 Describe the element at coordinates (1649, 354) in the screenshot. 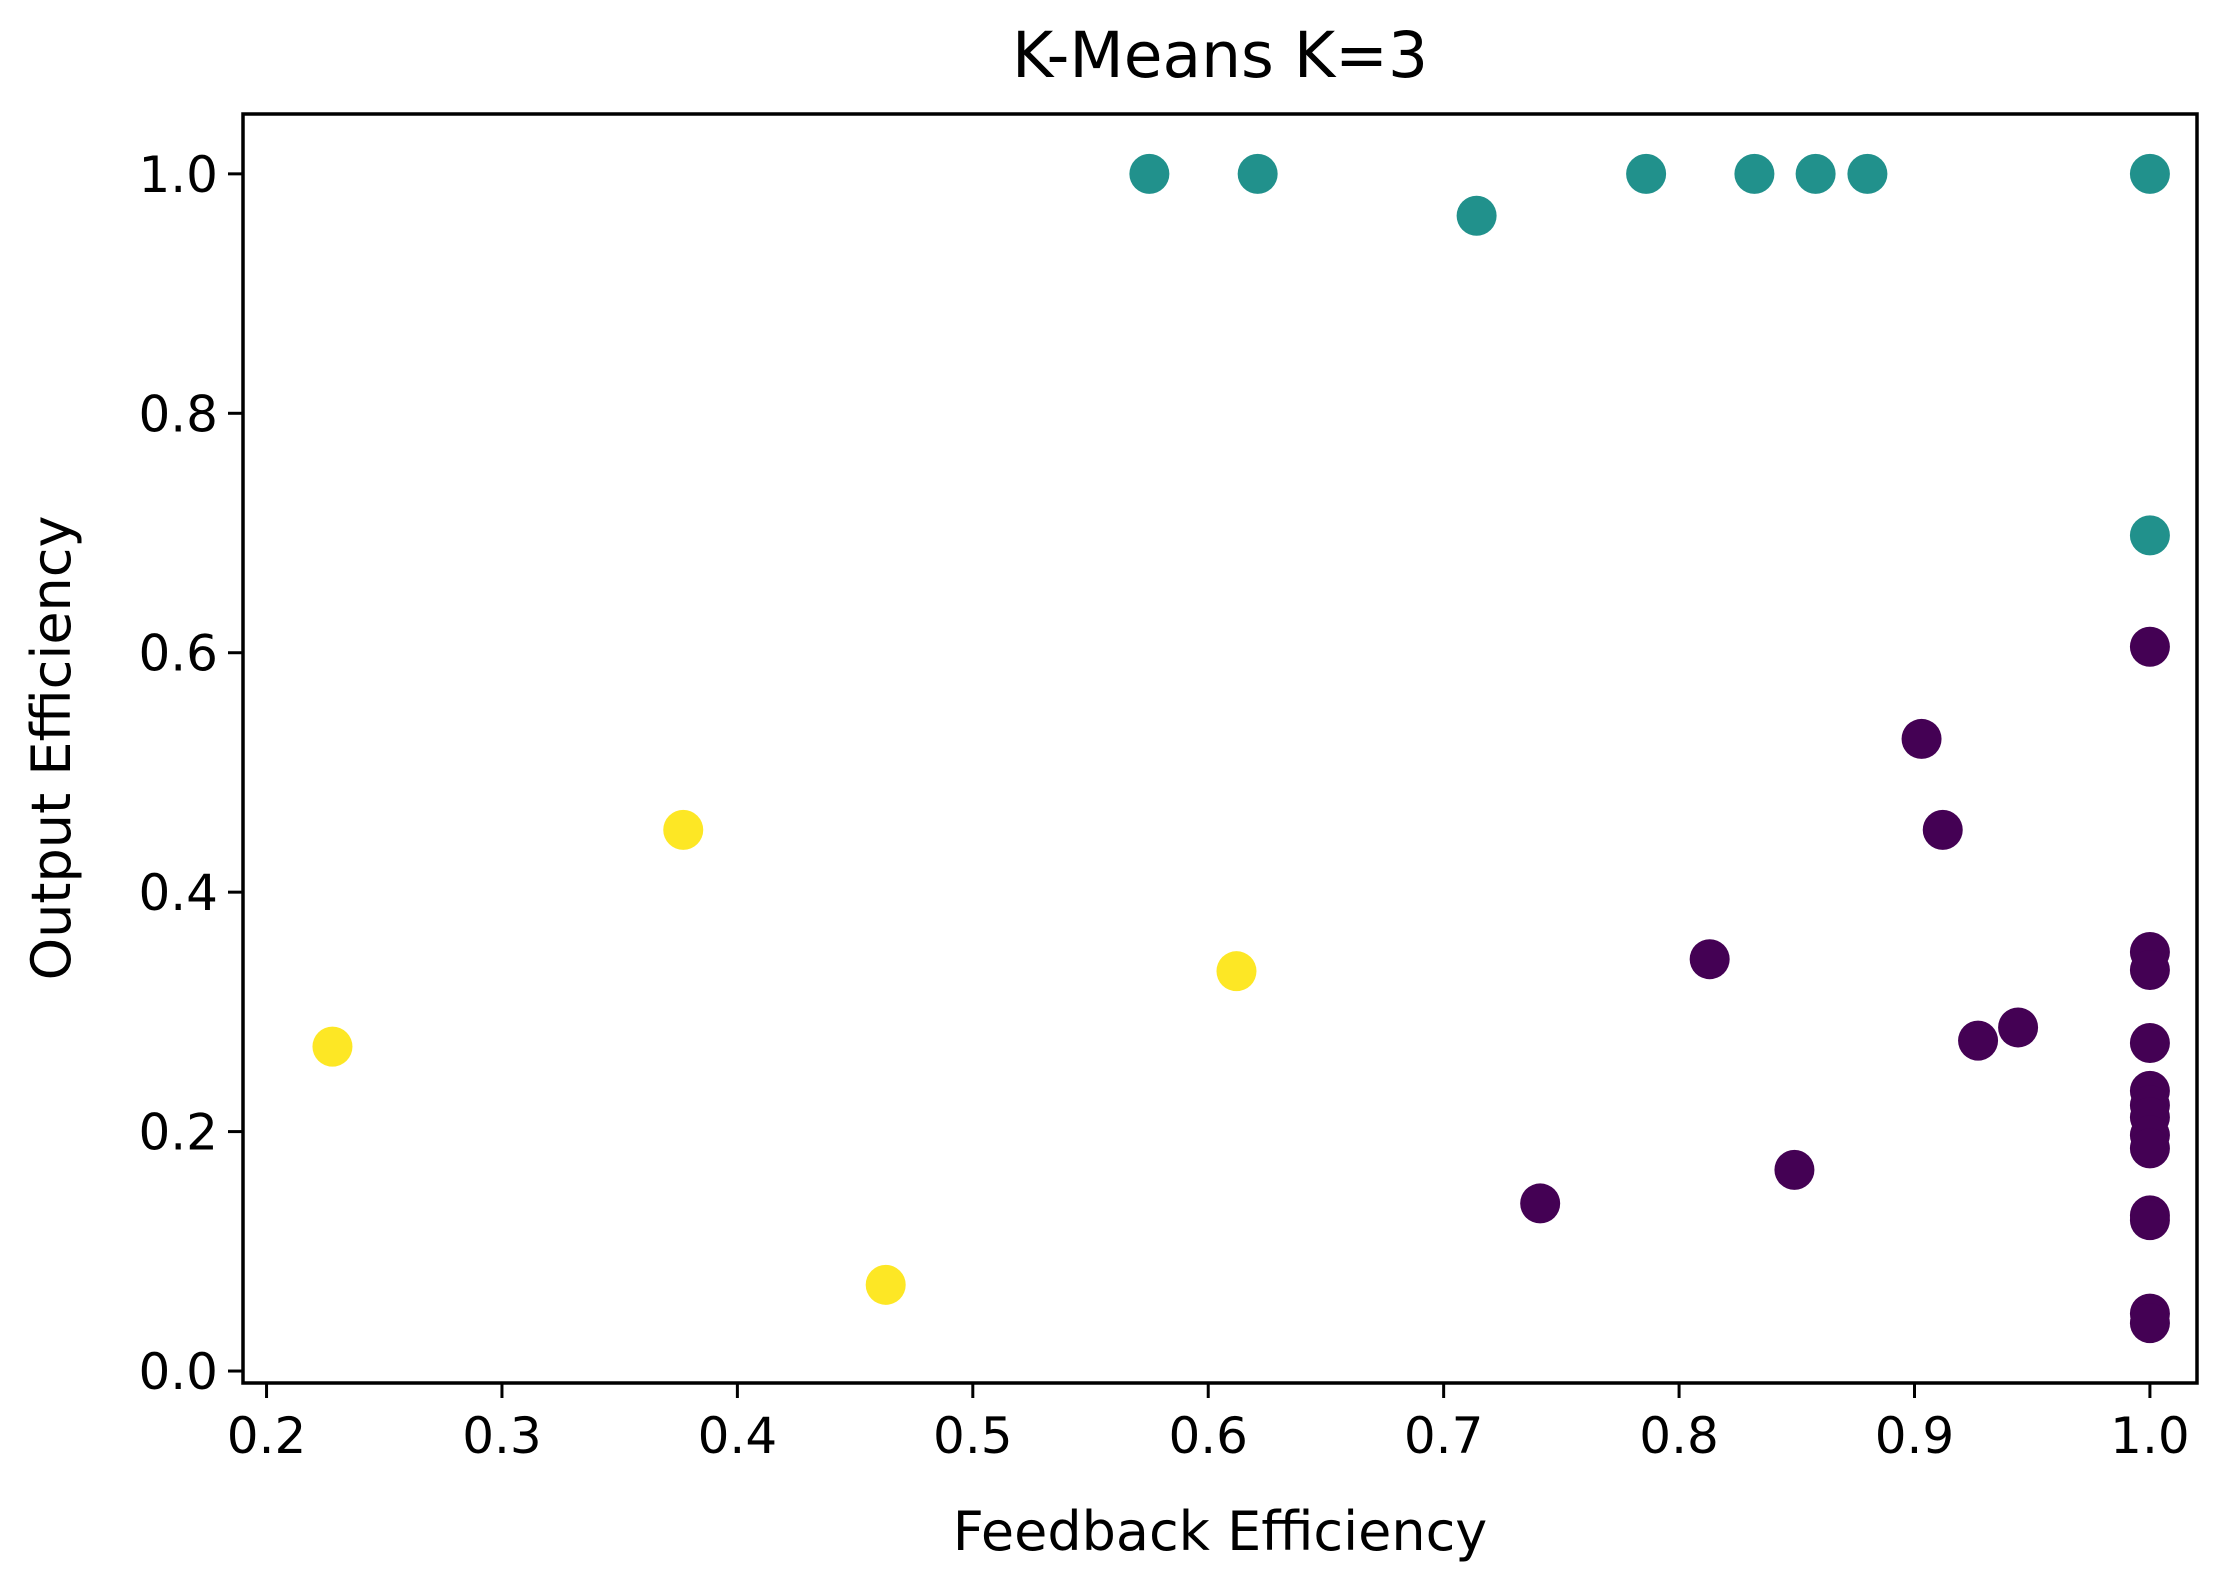

I see `cluster-1-series` at that location.